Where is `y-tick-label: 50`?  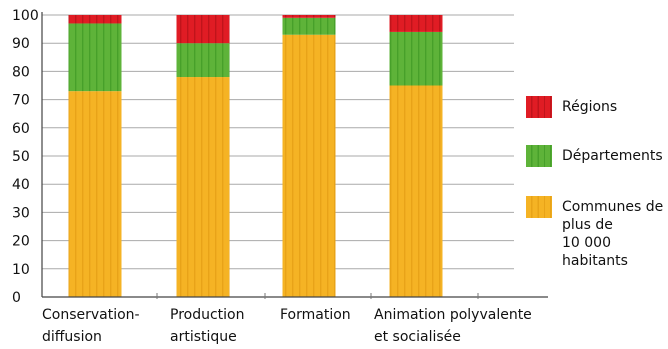 y-tick-label: 50 is located at coordinates (21, 157).